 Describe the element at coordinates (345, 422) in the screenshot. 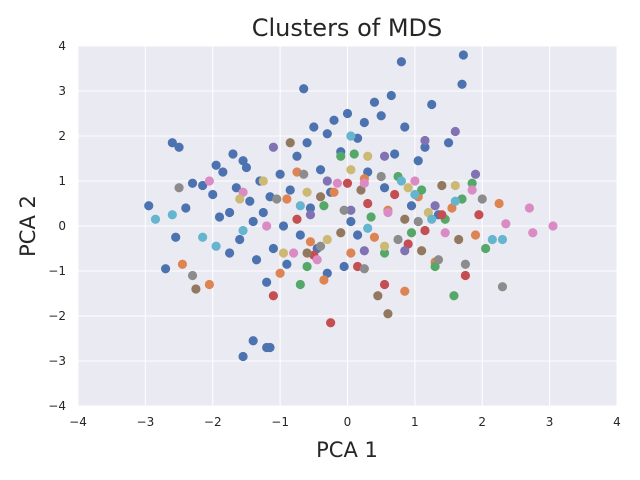

I see `x-tick-labels: −4 −3 −2 −1 0 1 2 3 4` at that location.